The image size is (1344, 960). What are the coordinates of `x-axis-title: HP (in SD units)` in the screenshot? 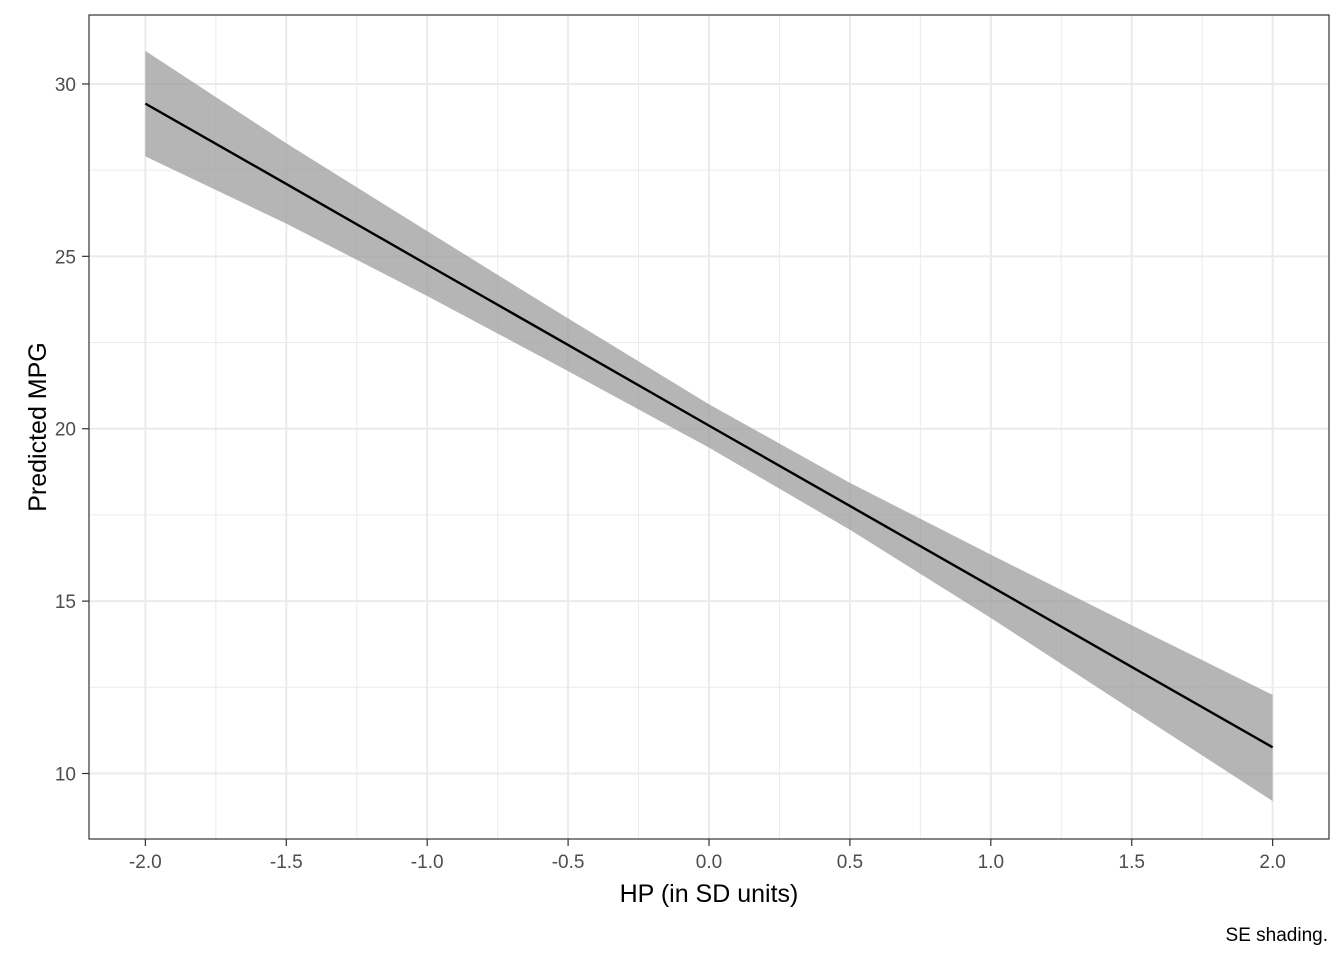 It's located at (709, 894).